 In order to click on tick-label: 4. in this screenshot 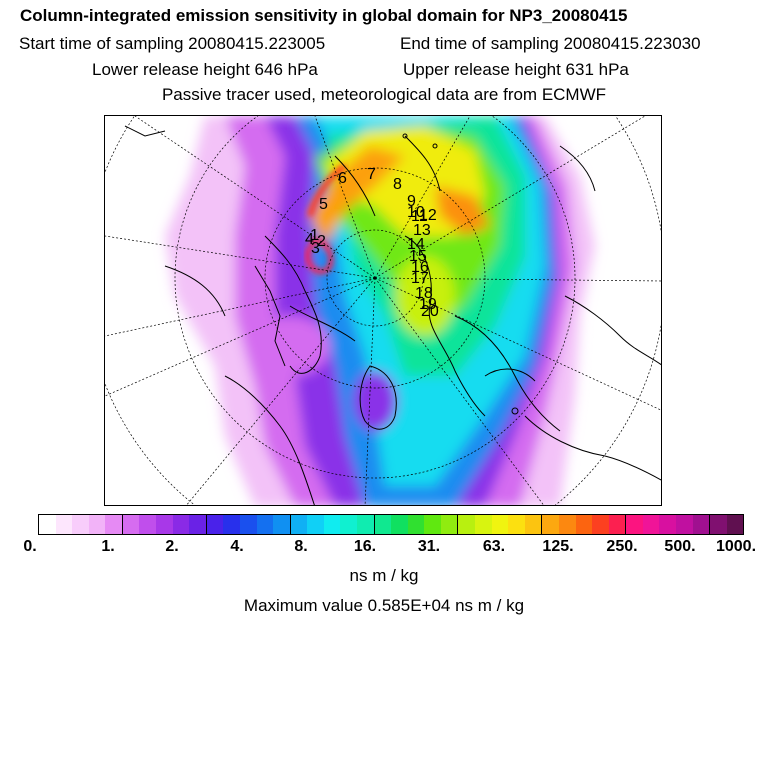, I will do `click(237, 546)`.